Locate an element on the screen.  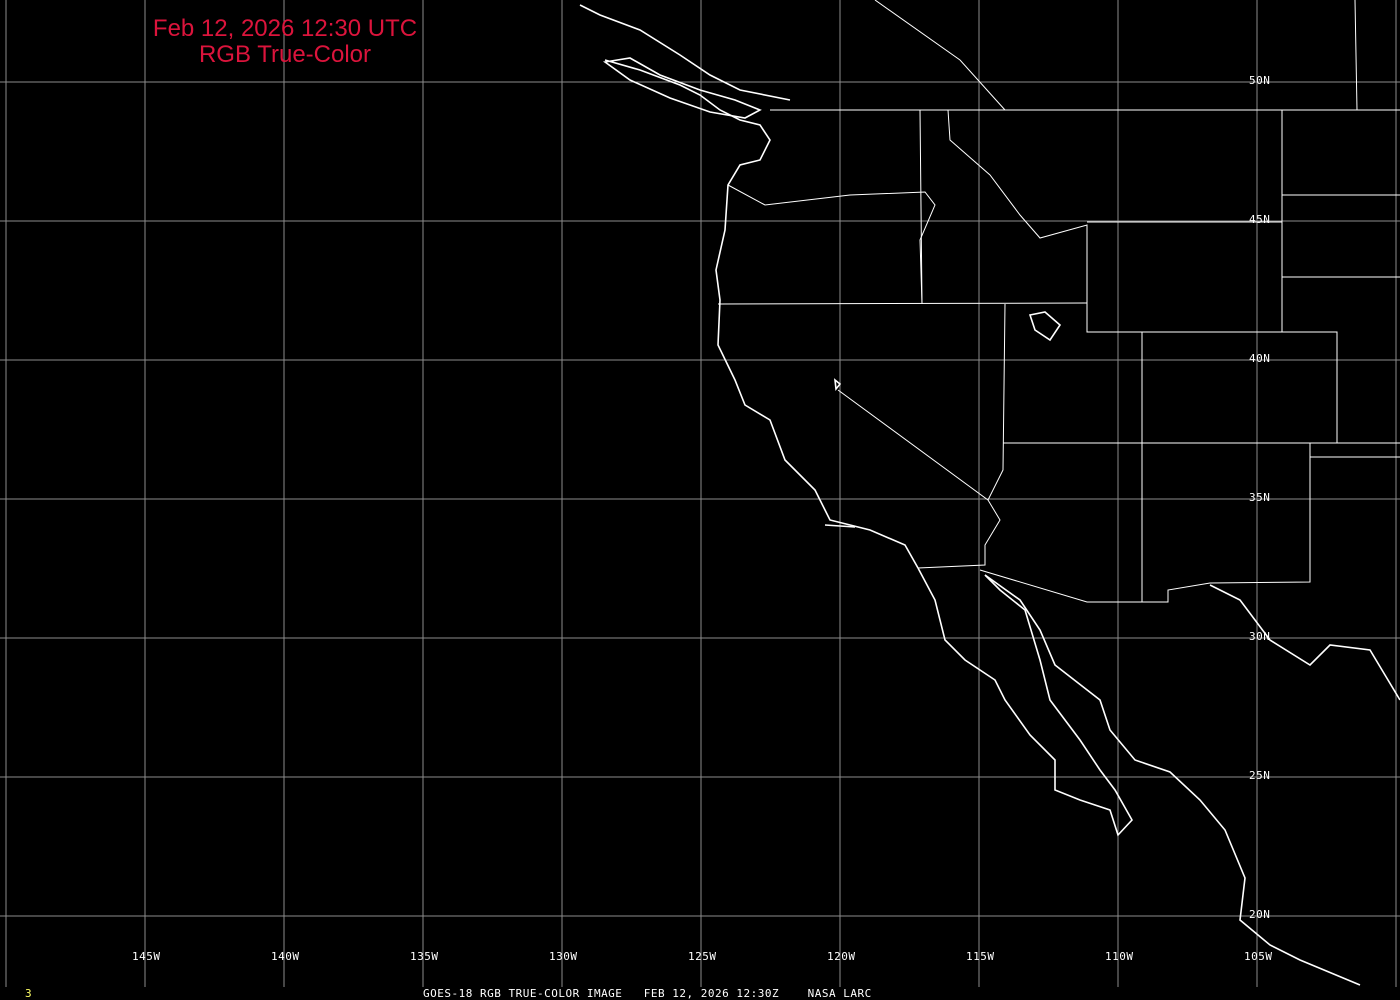
longitude-label: 105W is located at coordinates (1258, 956).